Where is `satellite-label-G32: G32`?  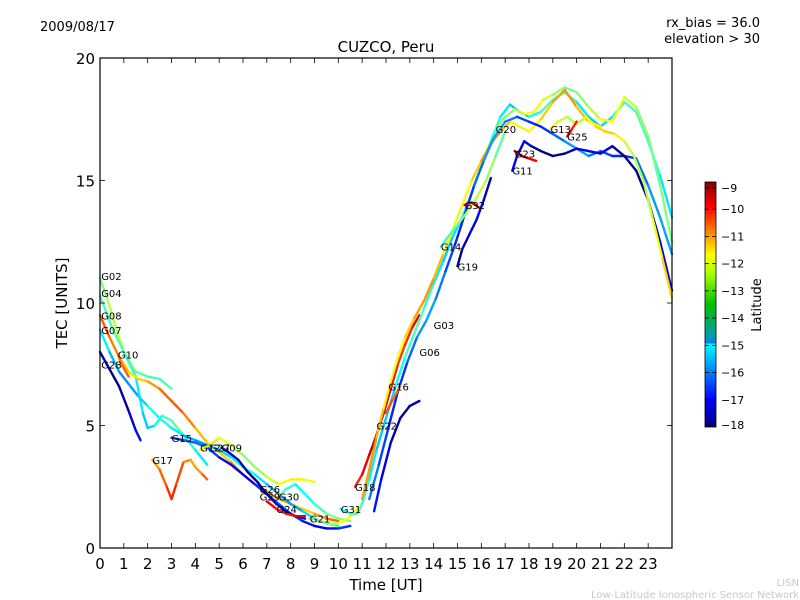 satellite-label-G32: G32 is located at coordinates (475, 206).